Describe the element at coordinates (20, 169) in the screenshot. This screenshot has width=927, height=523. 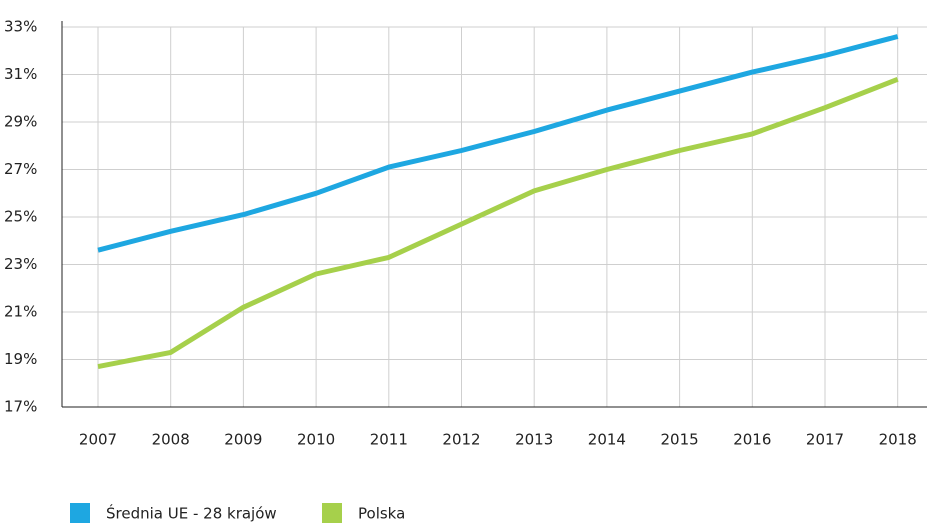
I see `y-tick-label: 27%` at that location.